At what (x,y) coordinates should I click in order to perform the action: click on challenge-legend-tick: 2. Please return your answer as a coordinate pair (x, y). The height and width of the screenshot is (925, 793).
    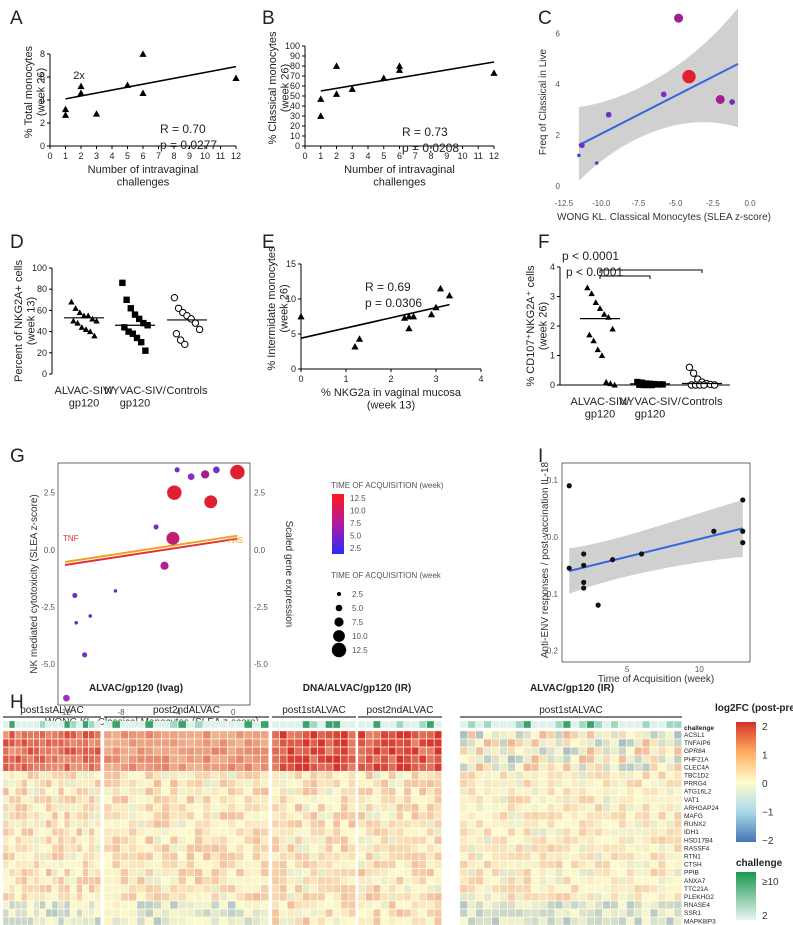
    Looking at the image, I should click on (765, 916).